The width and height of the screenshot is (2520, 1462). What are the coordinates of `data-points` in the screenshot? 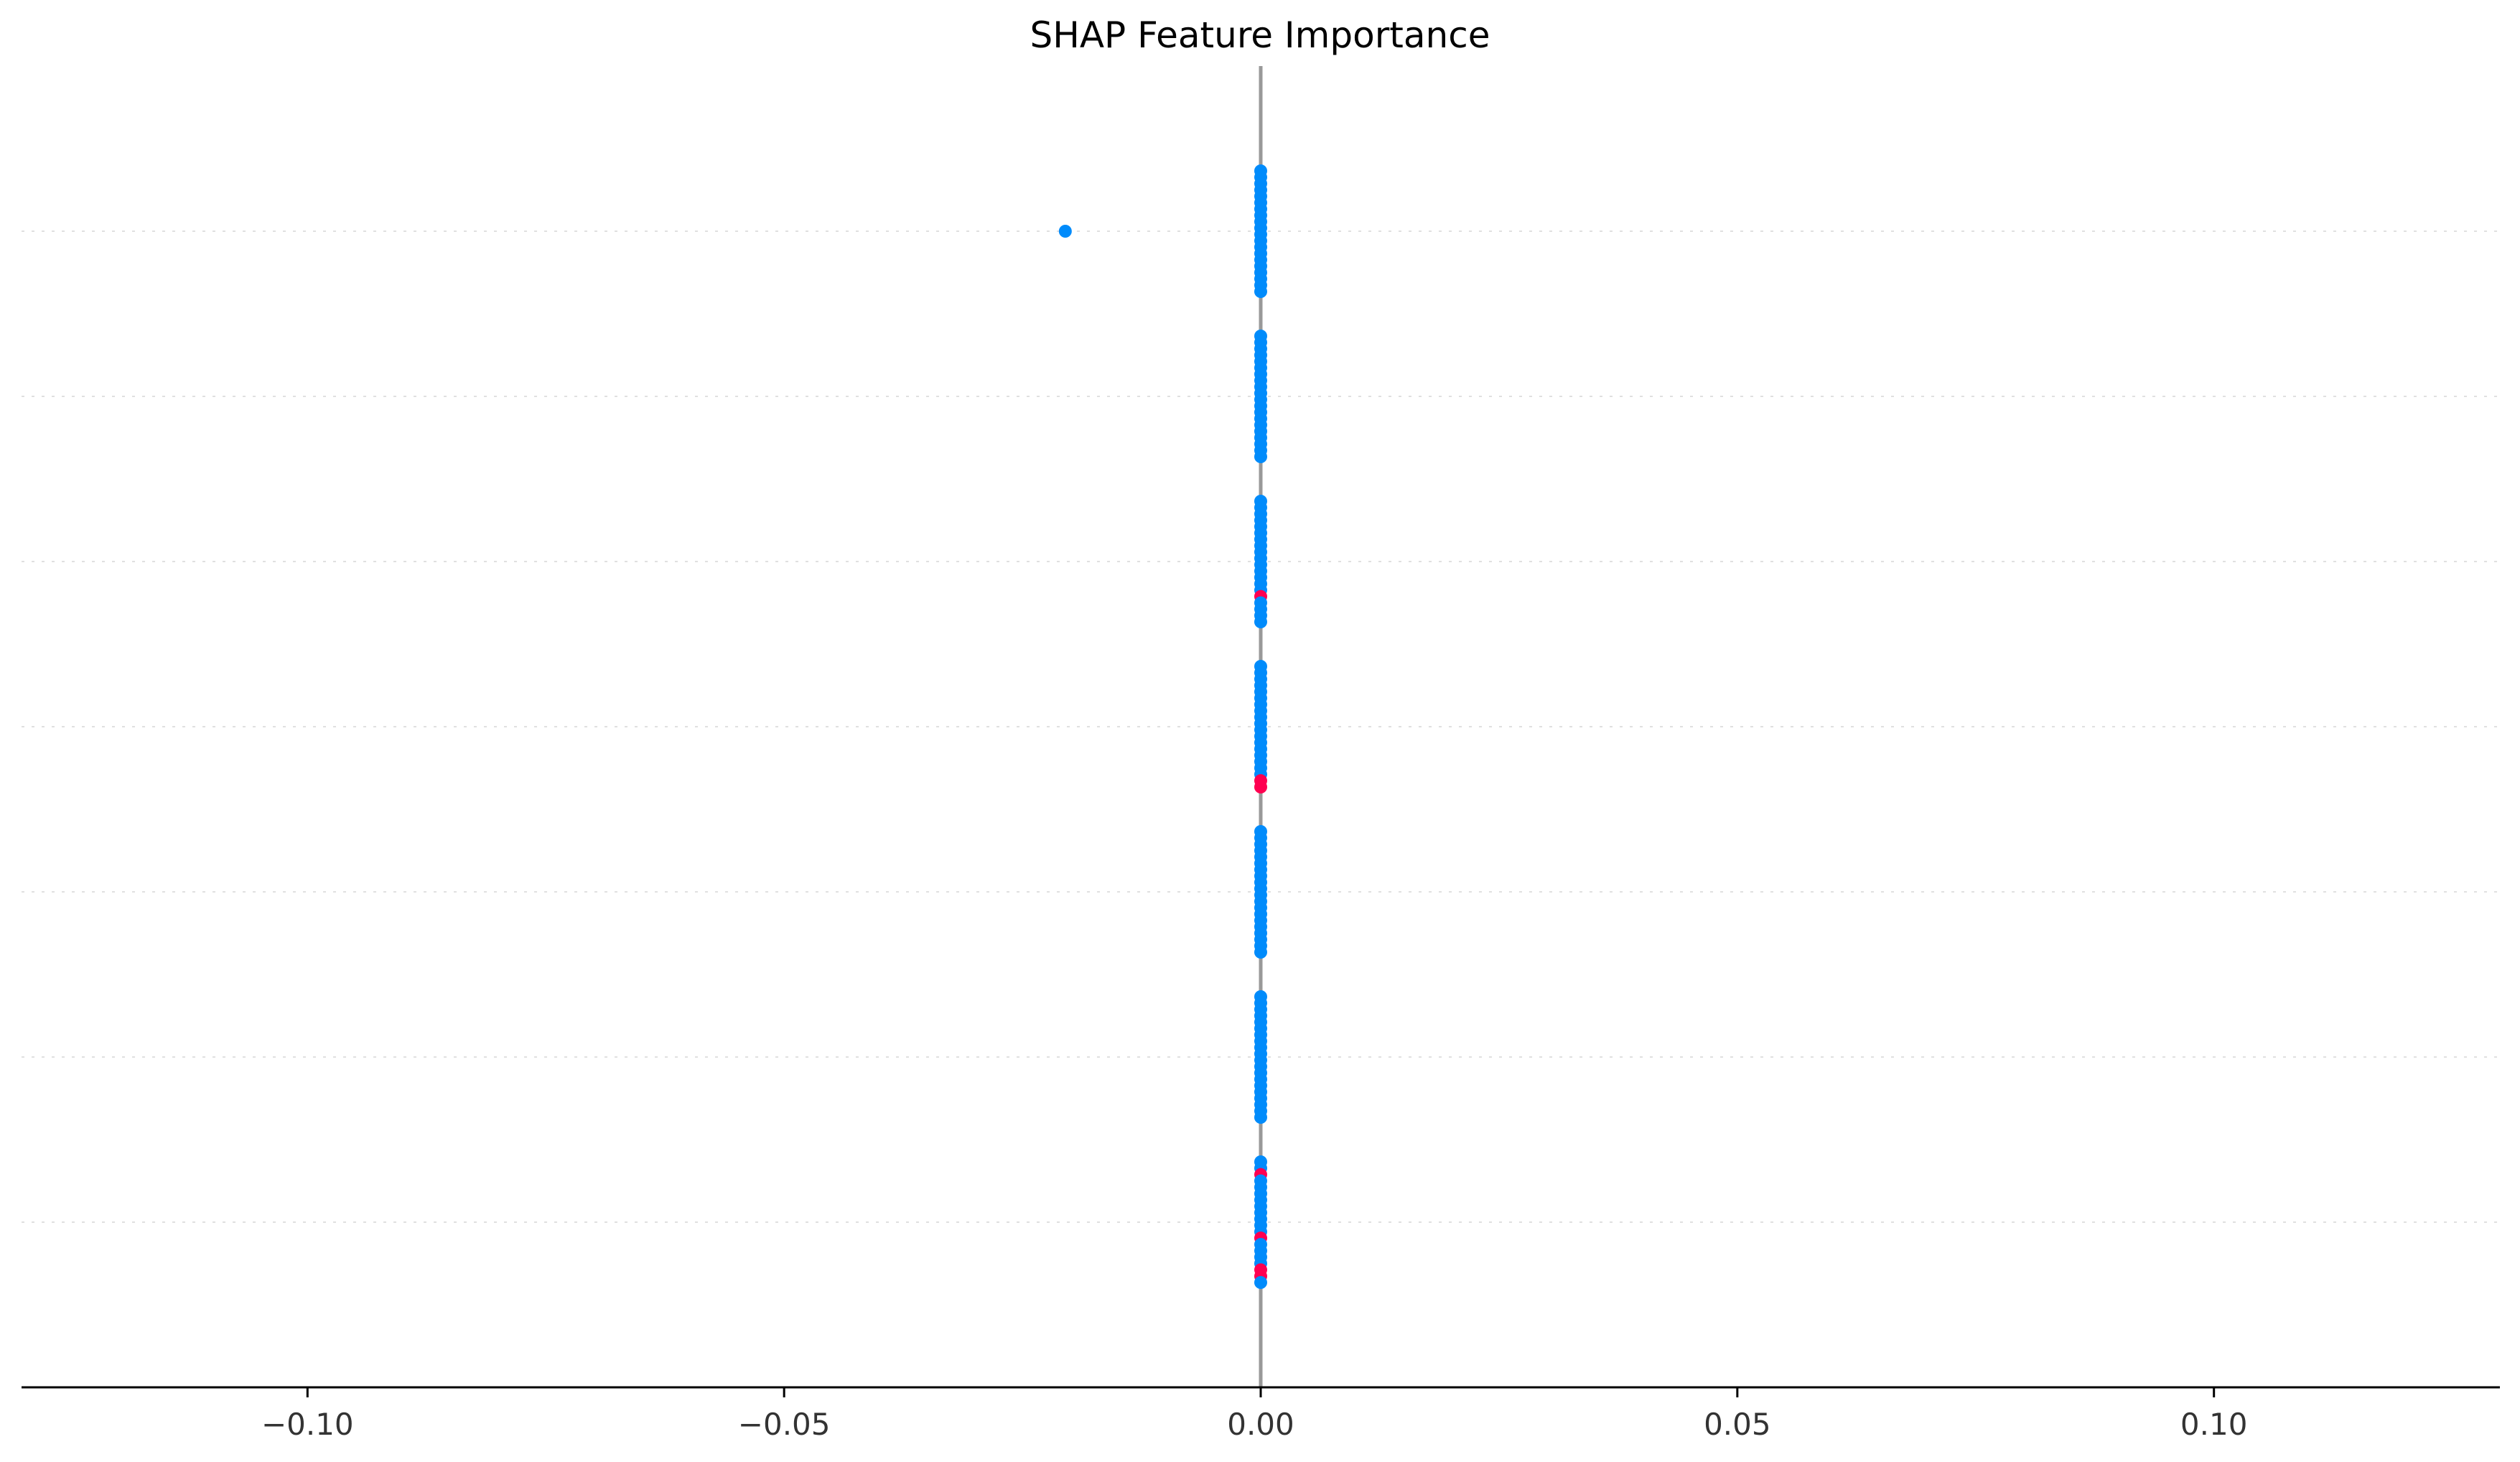 It's located at (1162, 726).